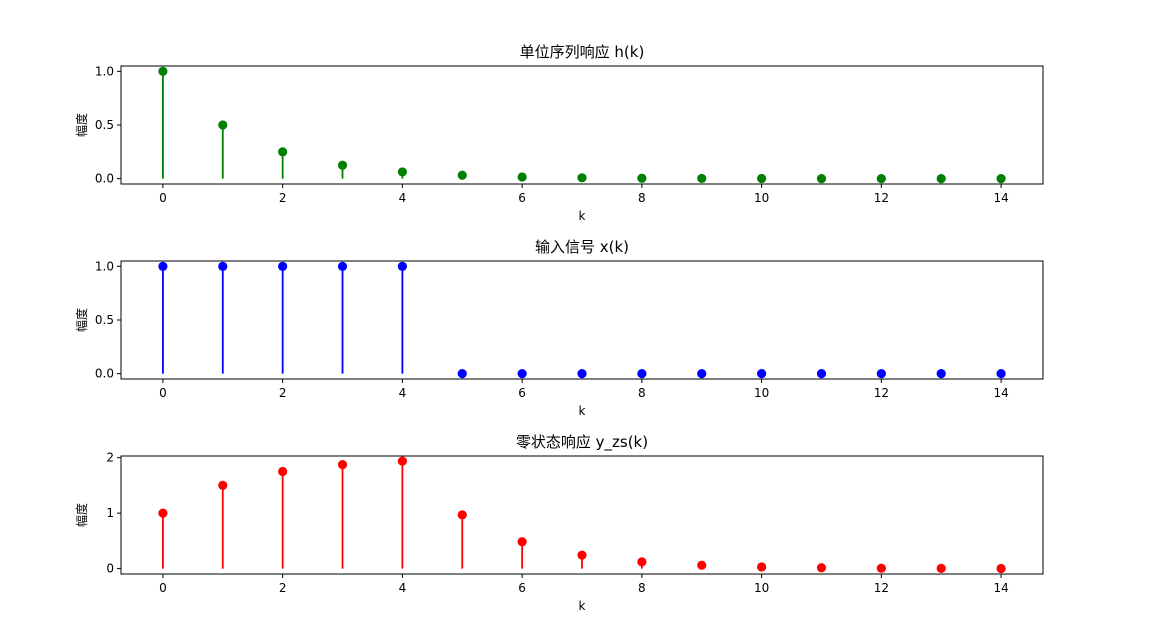 The height and width of the screenshot is (638, 1161). What do you see at coordinates (110, 569) in the screenshot?
I see `y-tick-label: 0` at bounding box center [110, 569].